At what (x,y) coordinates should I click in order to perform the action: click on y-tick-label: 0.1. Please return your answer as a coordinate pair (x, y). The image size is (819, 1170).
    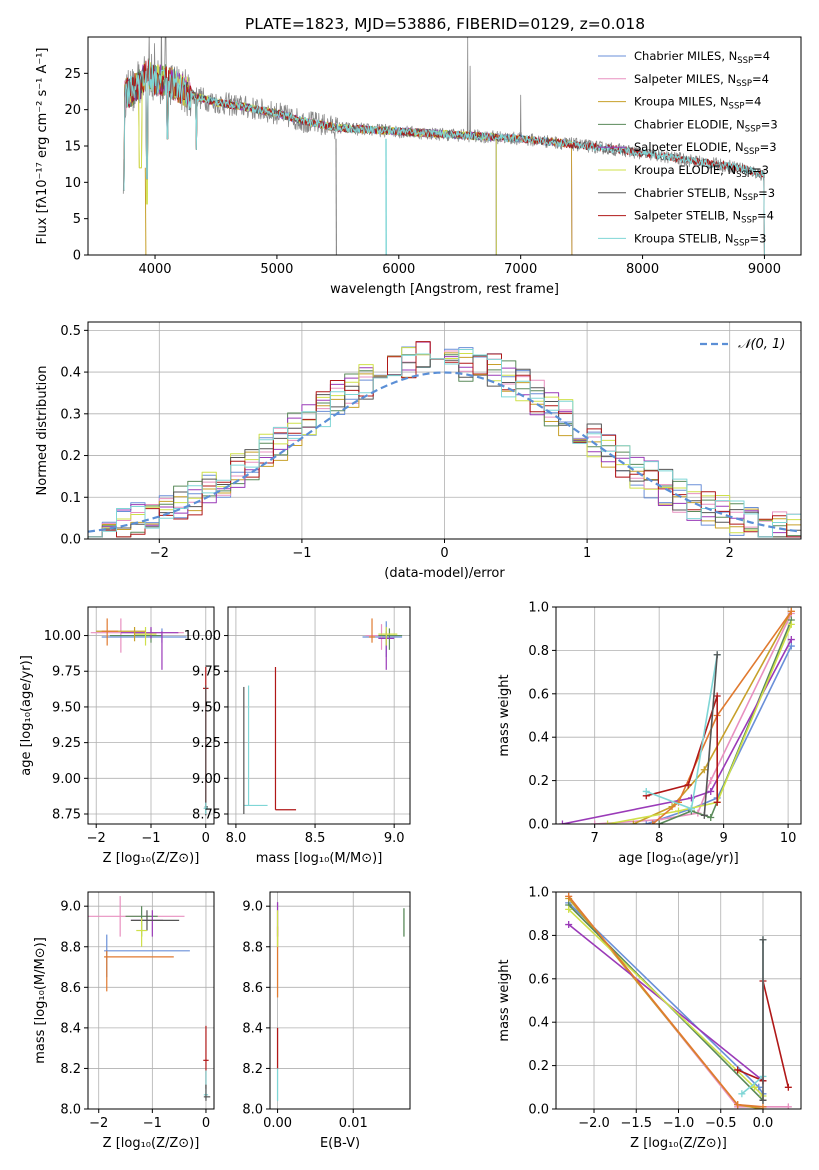
    Looking at the image, I should click on (70, 498).